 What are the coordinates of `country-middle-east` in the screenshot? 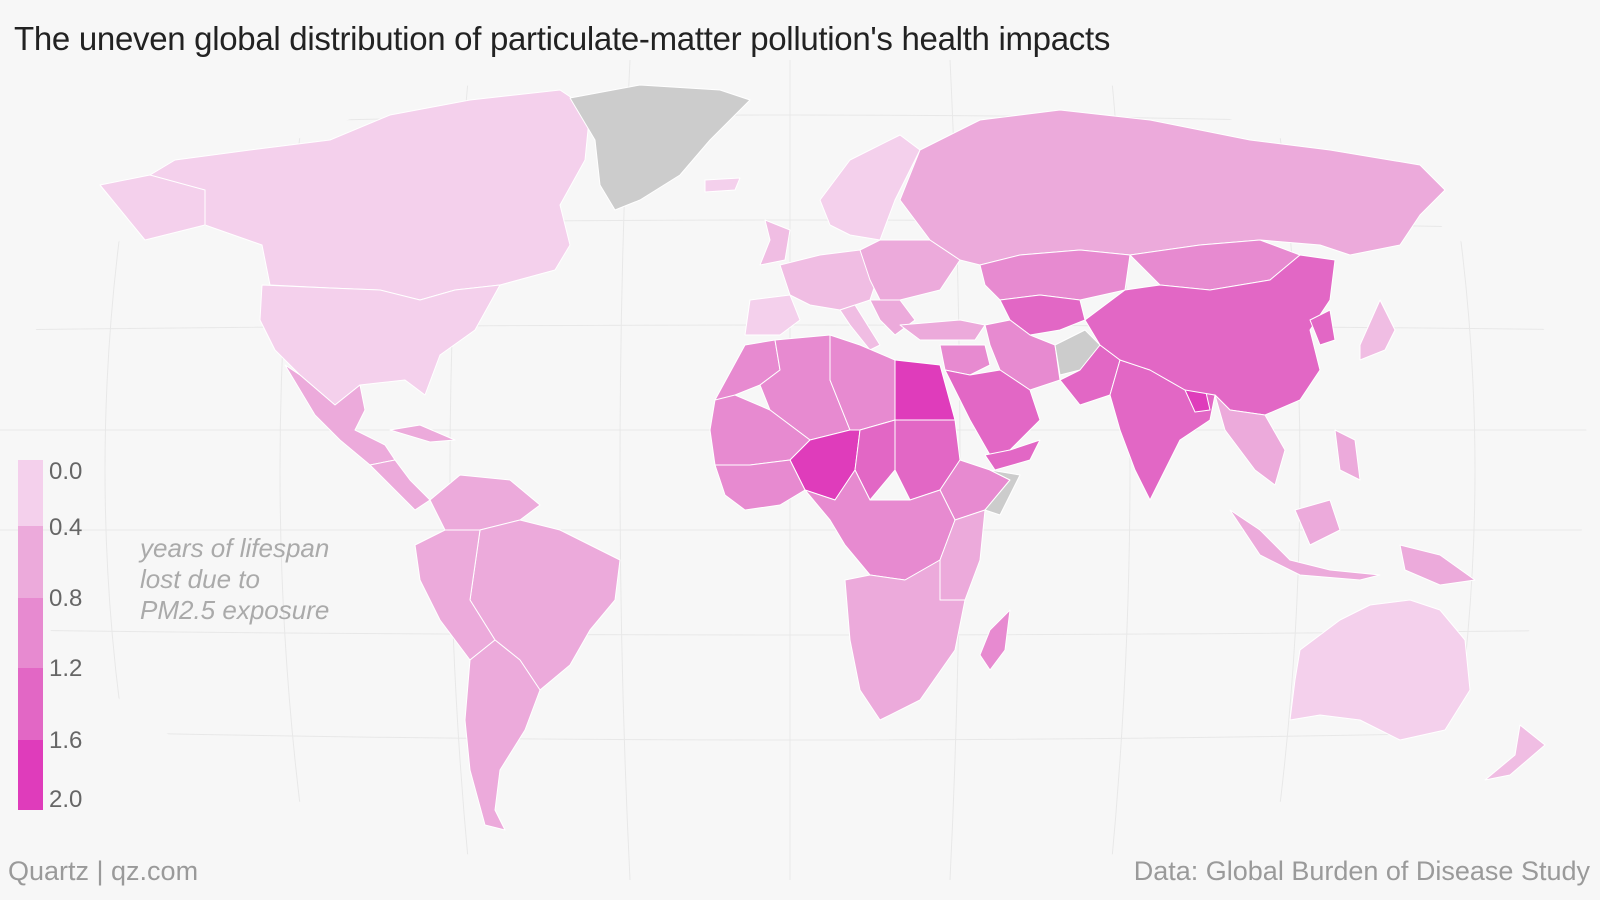 It's located at (965, 360).